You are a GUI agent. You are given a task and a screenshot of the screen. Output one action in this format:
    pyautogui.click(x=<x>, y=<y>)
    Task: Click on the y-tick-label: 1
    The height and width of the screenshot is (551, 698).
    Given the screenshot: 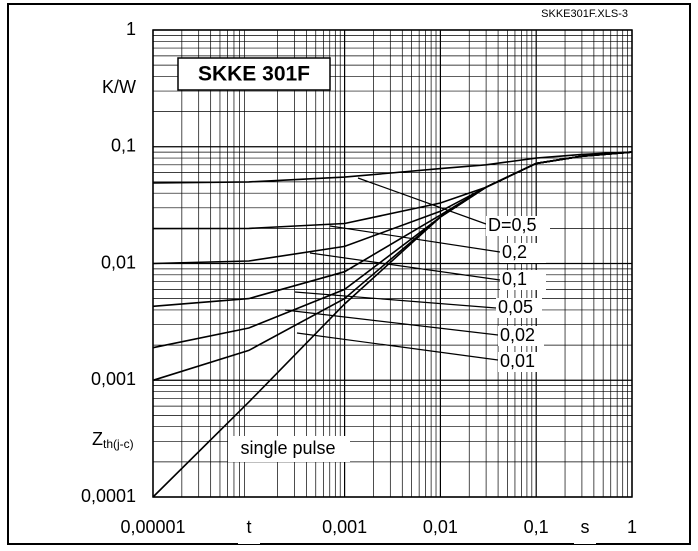 What is the action you would take?
    pyautogui.click(x=131, y=29)
    